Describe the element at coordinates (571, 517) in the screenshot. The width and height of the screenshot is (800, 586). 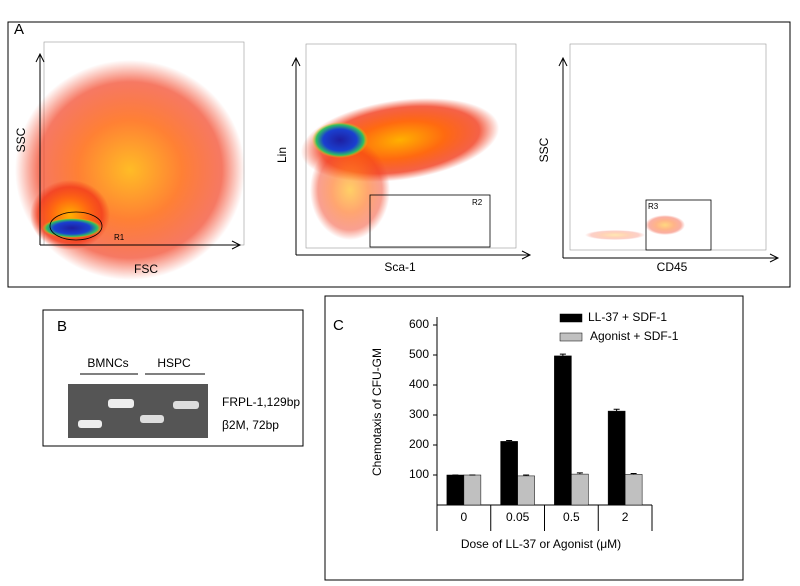
I see `x-tick-label: 0.5` at that location.